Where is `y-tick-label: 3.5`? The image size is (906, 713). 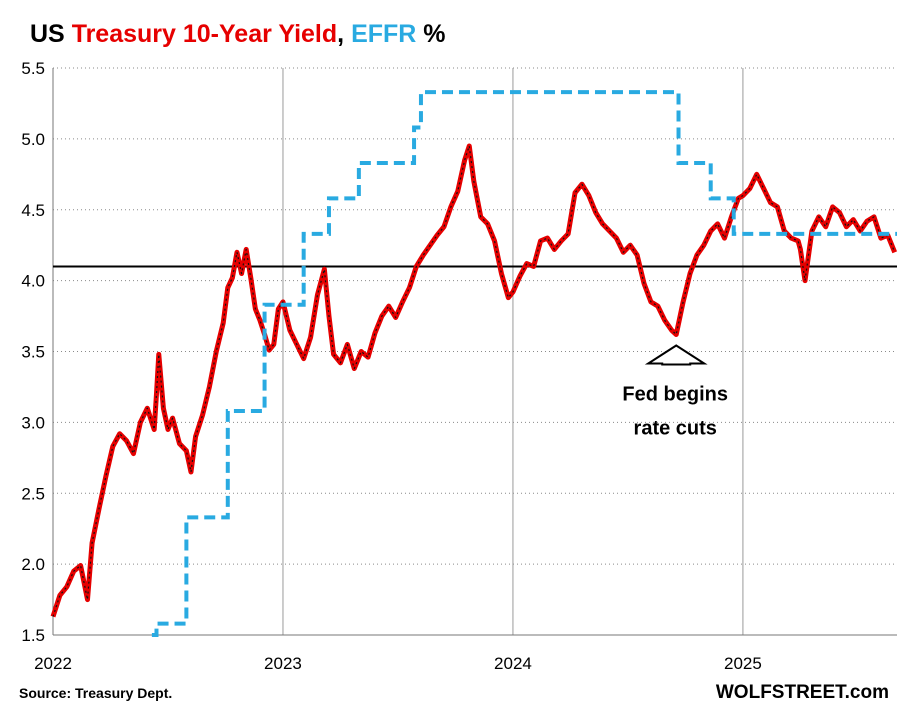 y-tick-label: 3.5 is located at coordinates (33, 352).